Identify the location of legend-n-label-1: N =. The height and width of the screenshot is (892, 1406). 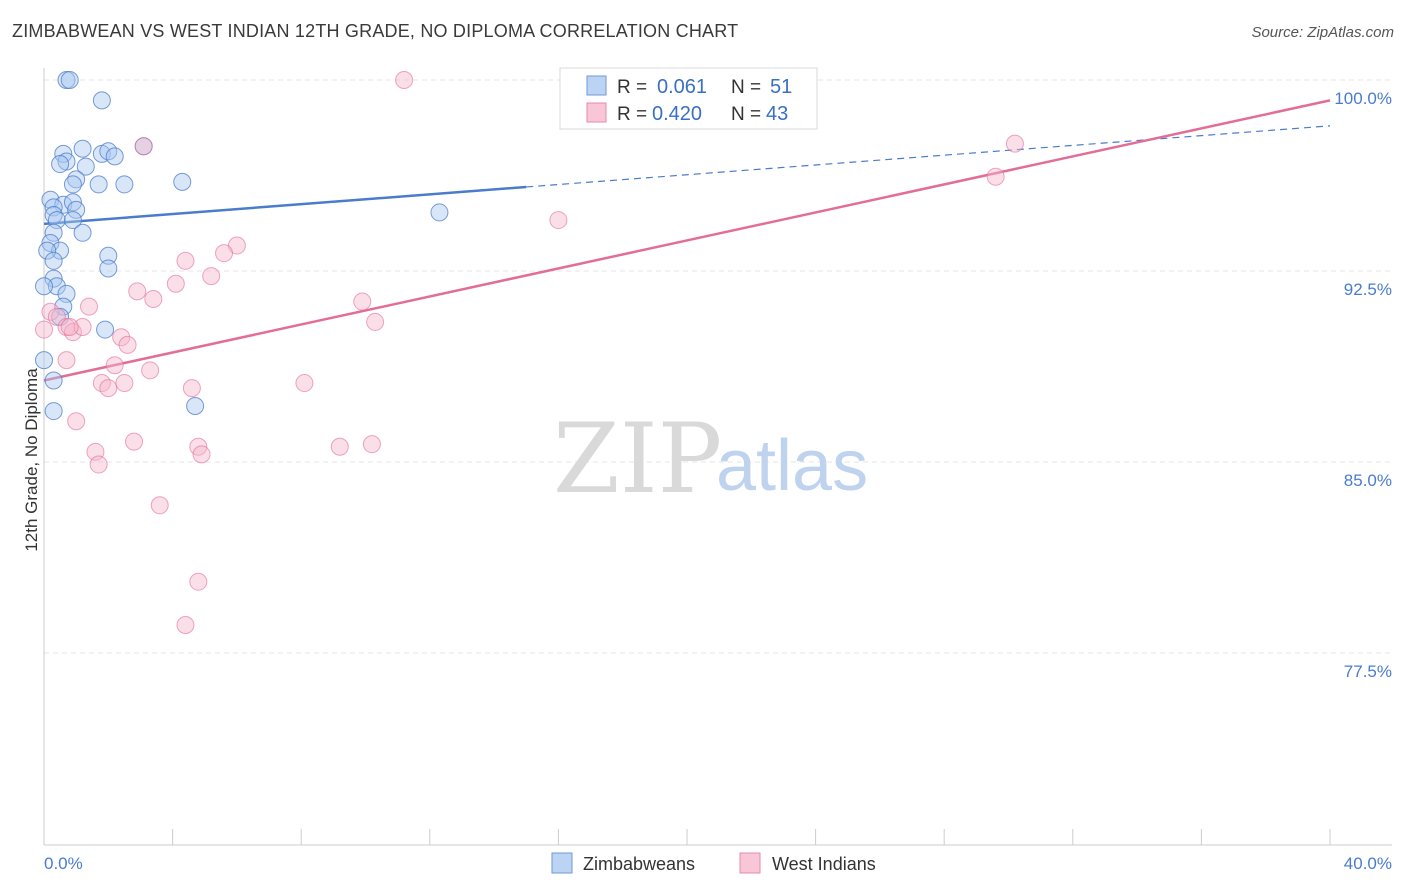
(746, 87).